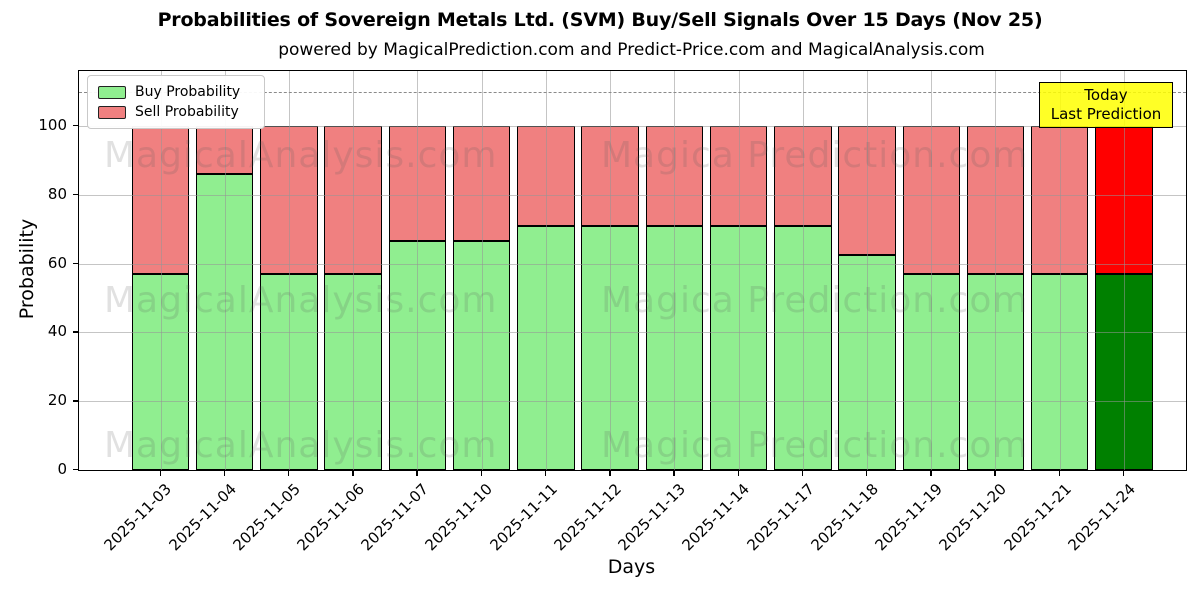  I want to click on today-annotation-line2: Last Prediction, so click(1106, 114).